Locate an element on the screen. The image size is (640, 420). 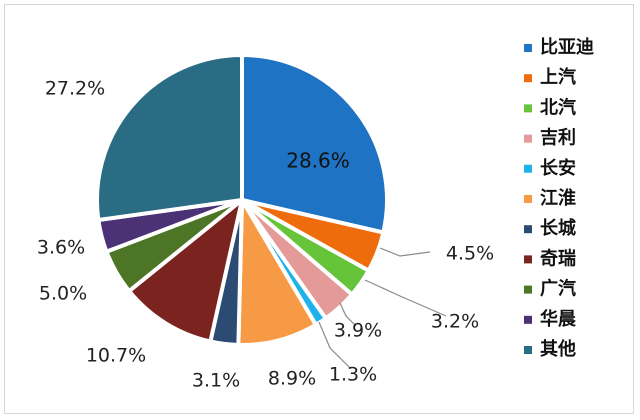
data-label-3: 3.2% is located at coordinates (455, 322).